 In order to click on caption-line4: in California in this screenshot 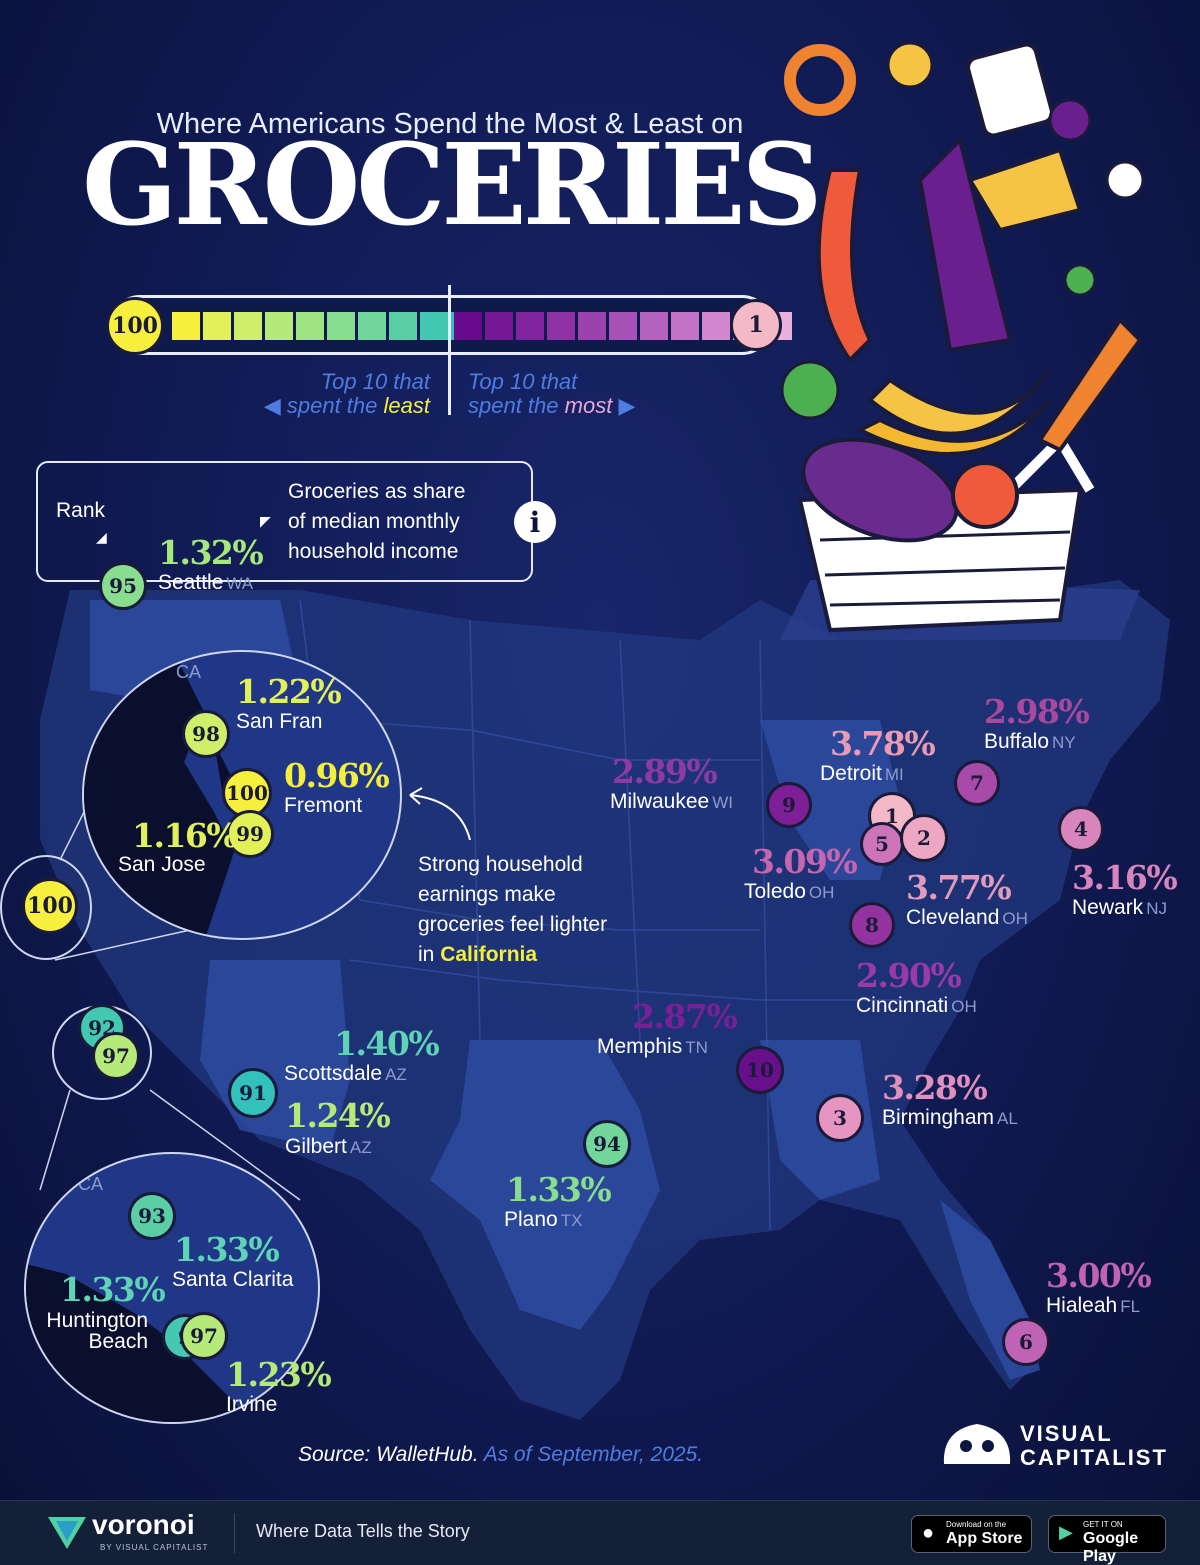, I will do `click(512, 955)`.